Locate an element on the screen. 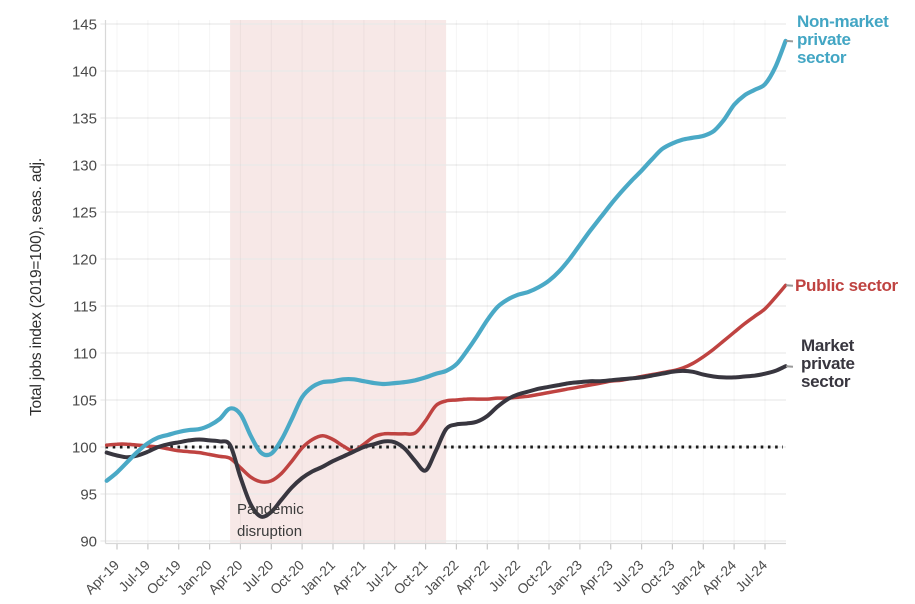 This screenshot has width=915, height=604. y-tick-label: 135 is located at coordinates (84, 119).